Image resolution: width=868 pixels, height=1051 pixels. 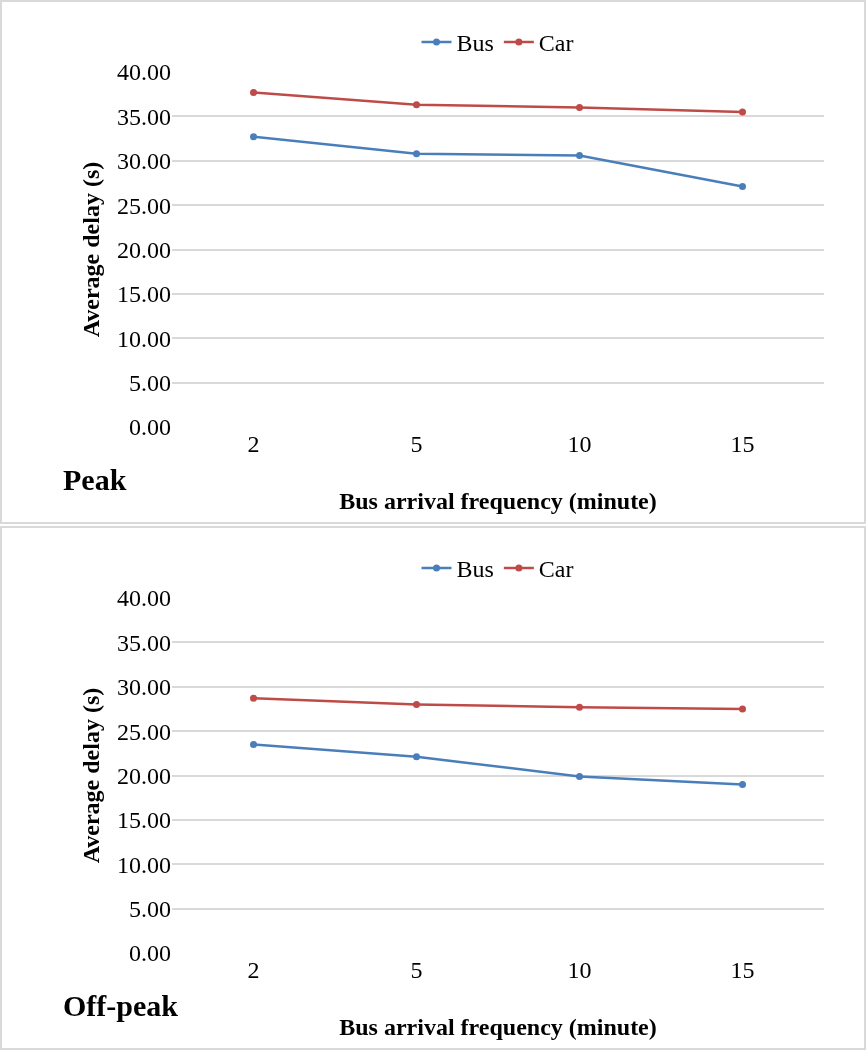 I want to click on text: Peak, so click(x=95, y=479).